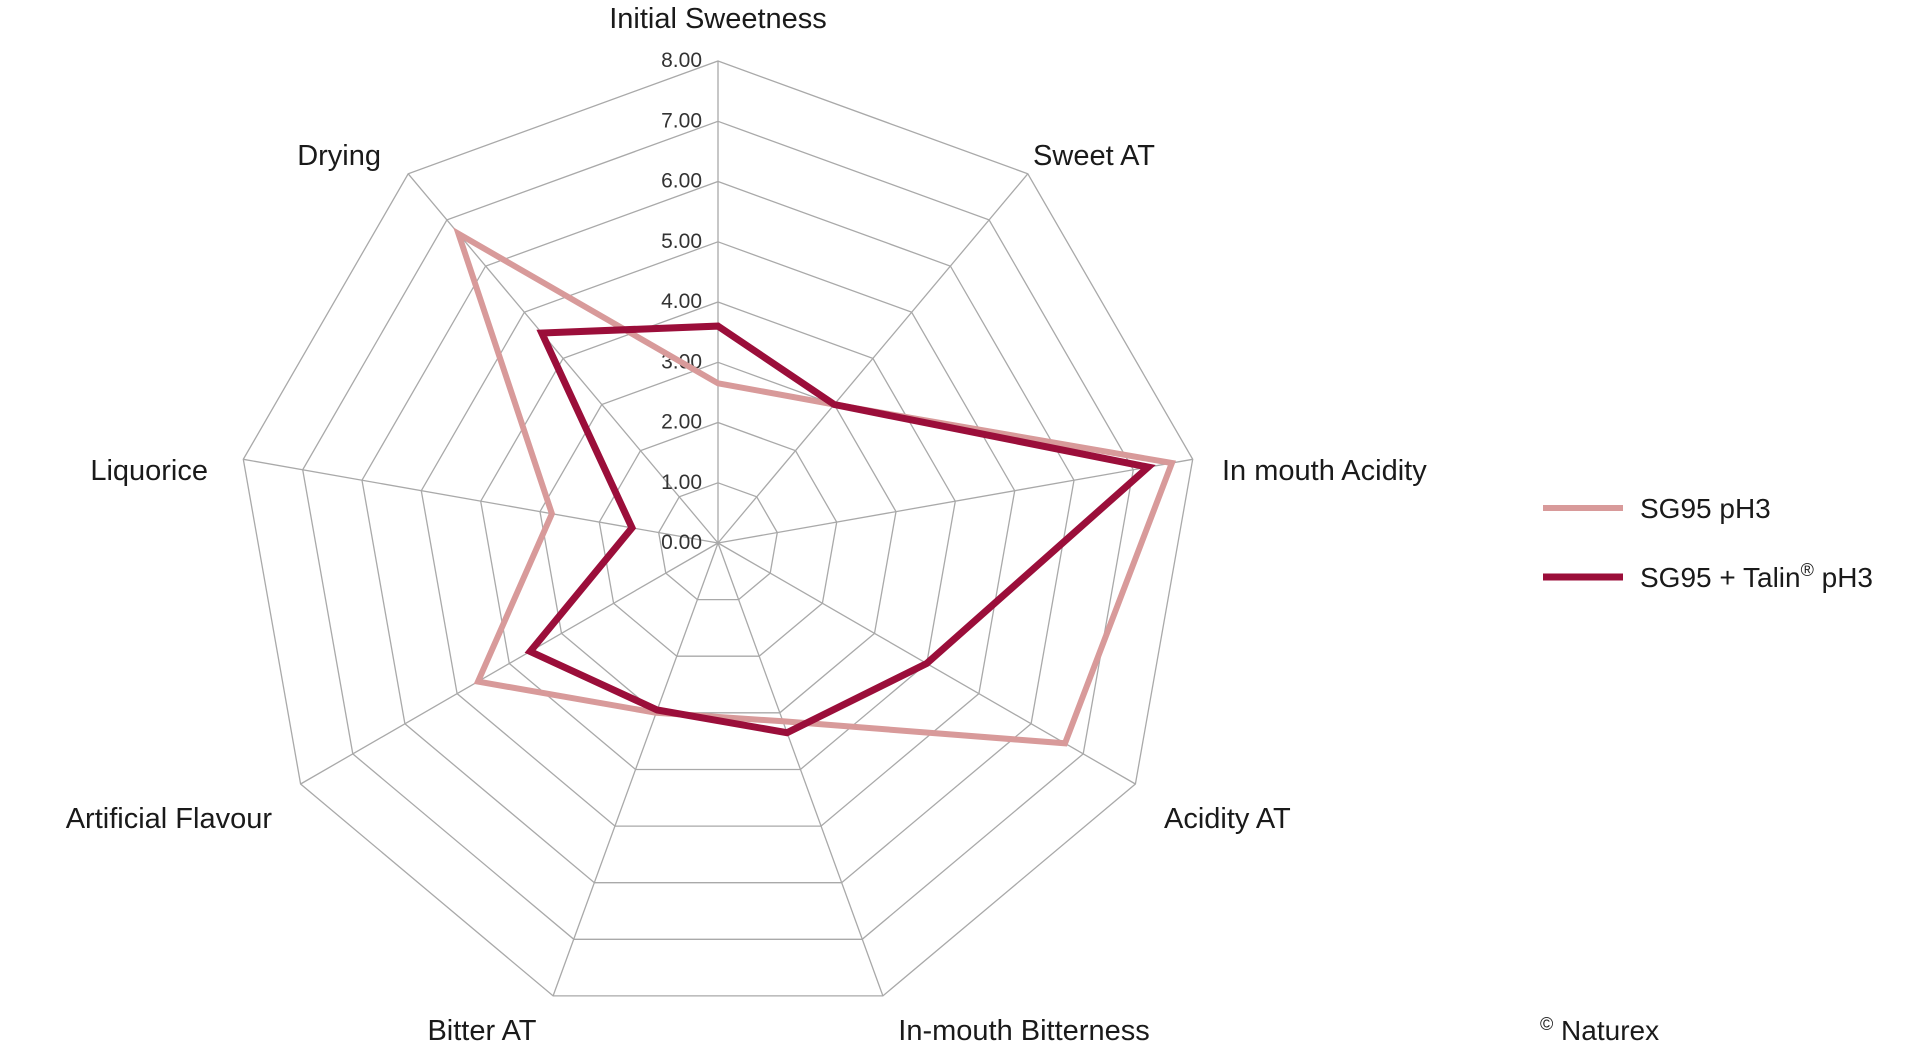 Image resolution: width=1920 pixels, height=1051 pixels. What do you see at coordinates (681, 422) in the screenshot?
I see `tick-label-2: 2.00` at bounding box center [681, 422].